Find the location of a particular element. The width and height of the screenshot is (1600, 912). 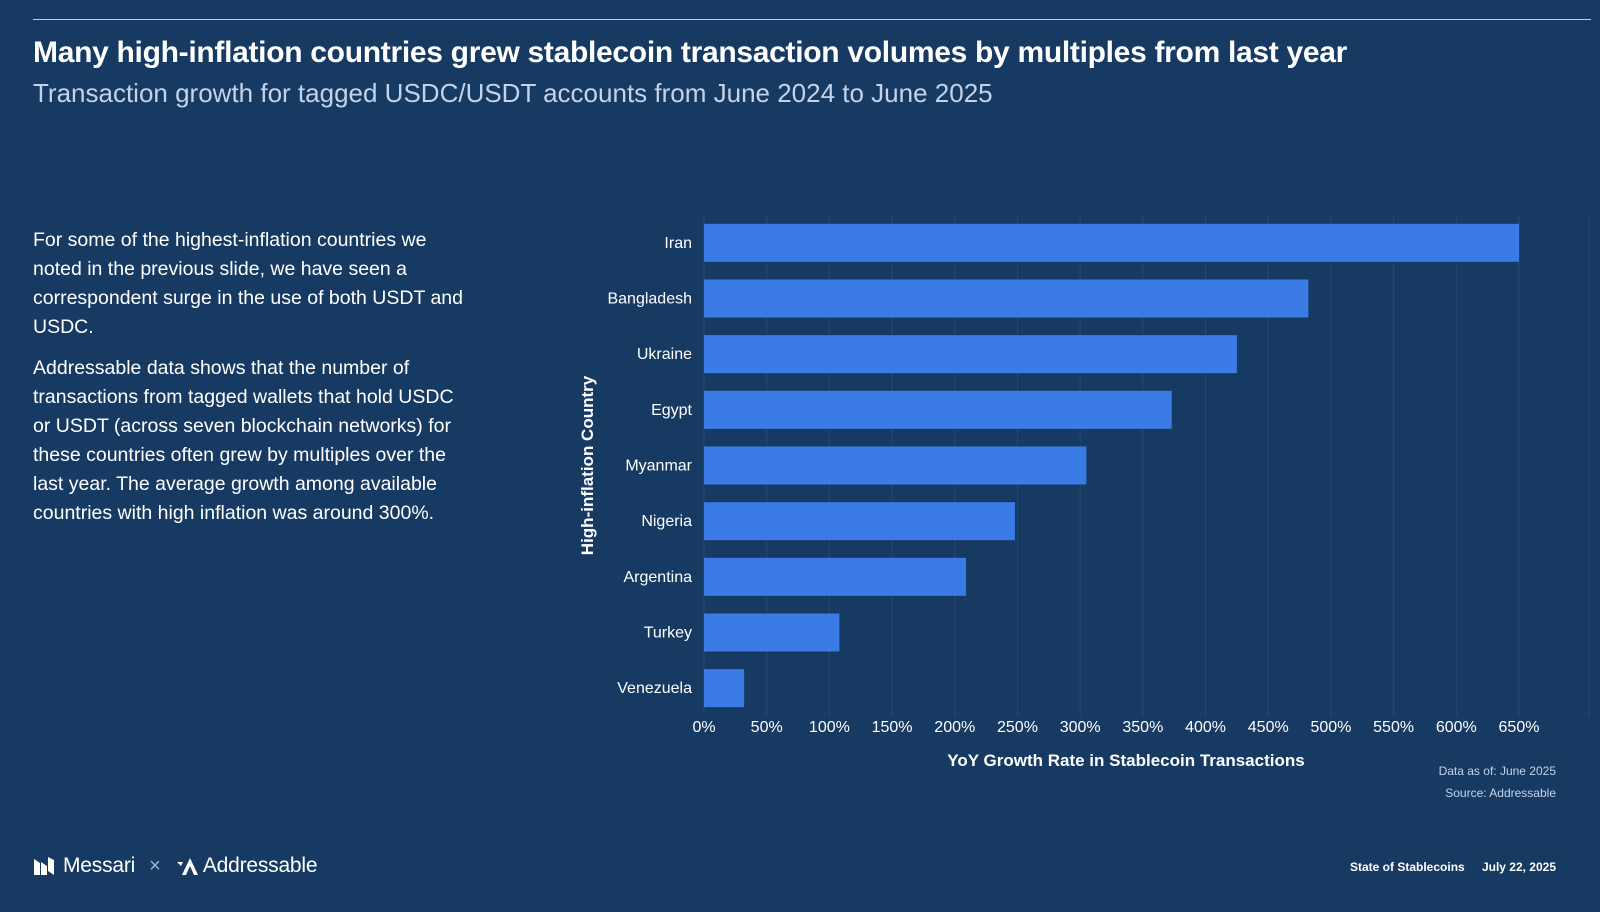

x-tick-label: 50% is located at coordinates (767, 727).